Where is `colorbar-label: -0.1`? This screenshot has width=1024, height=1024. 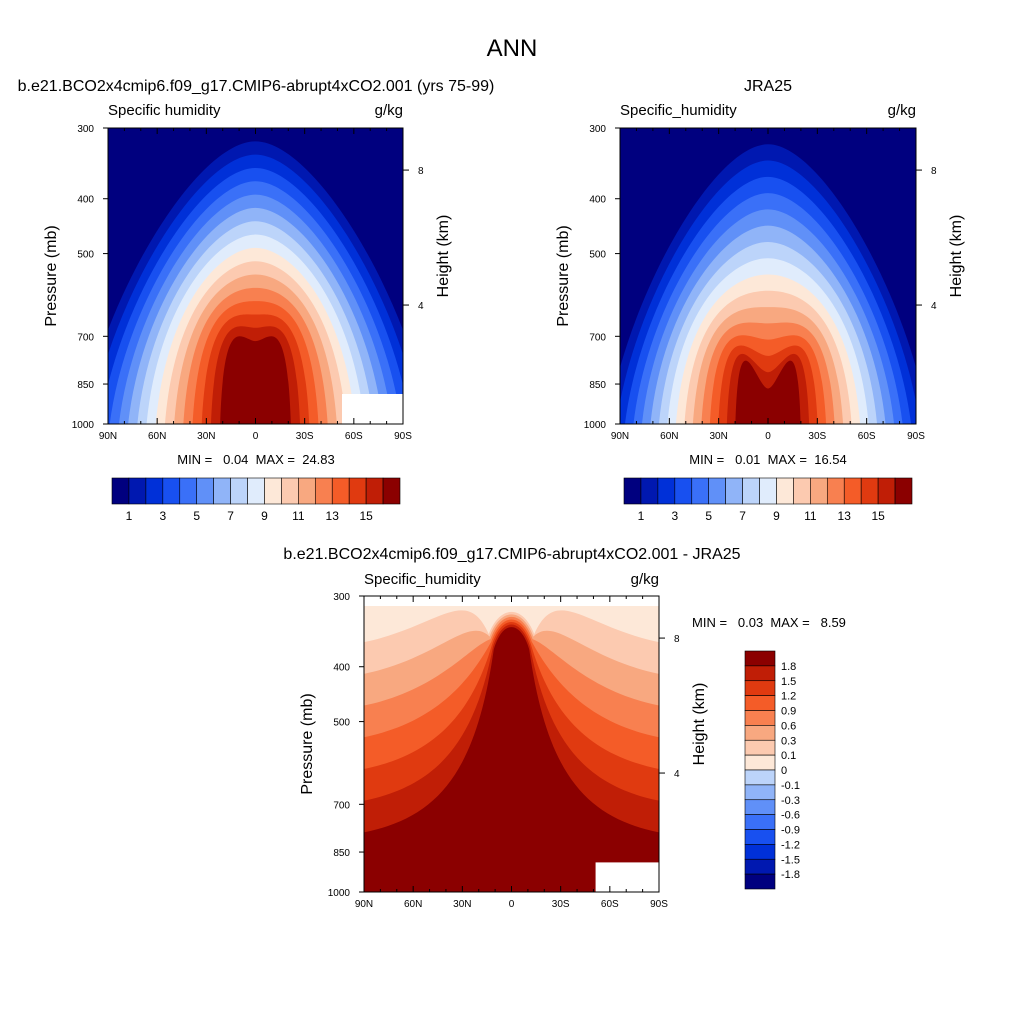 colorbar-label: -0.1 is located at coordinates (790, 786).